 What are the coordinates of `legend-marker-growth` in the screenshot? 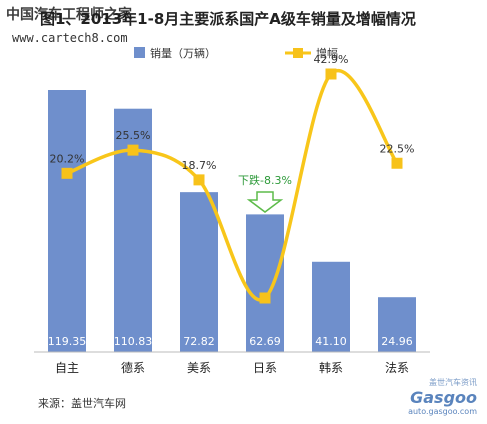 It's located at (298, 53).